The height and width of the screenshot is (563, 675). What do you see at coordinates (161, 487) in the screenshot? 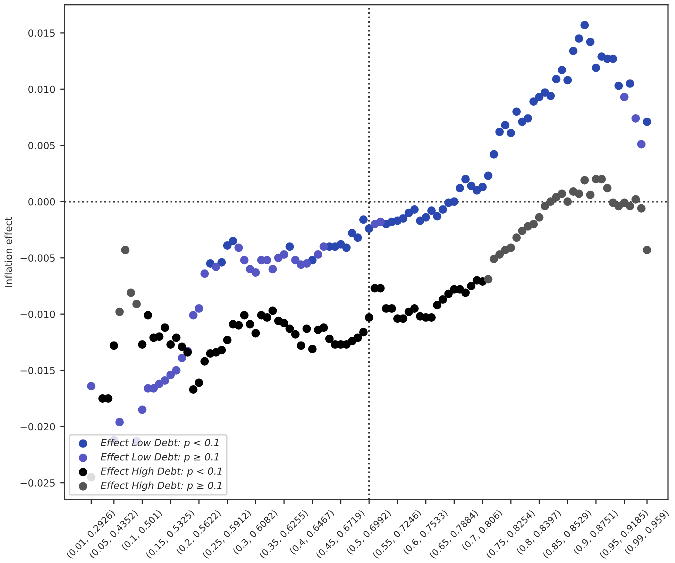
I see `legend-label: Effect High Debt: p ≥ 0.1` at bounding box center [161, 487].